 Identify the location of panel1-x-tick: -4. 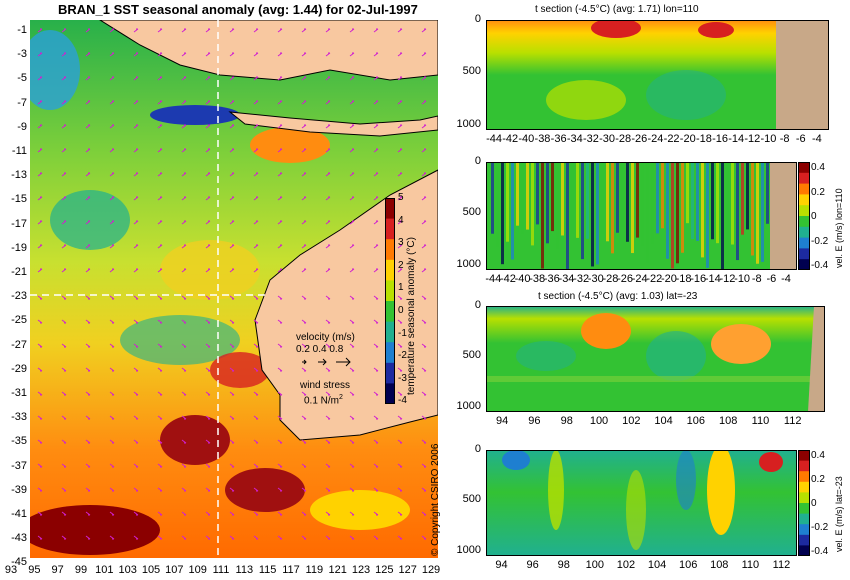
(817, 139).